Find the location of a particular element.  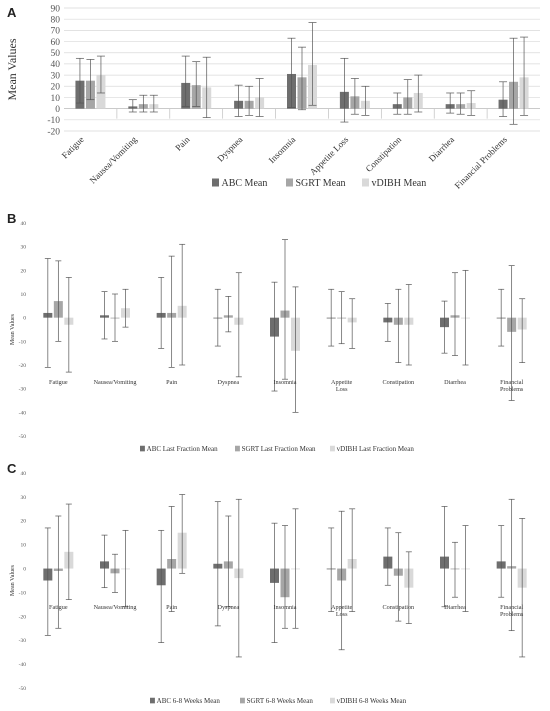

chart-b-error-bar-abc-last-fraction-mean-diarrhea is located at coordinates (444, 327).